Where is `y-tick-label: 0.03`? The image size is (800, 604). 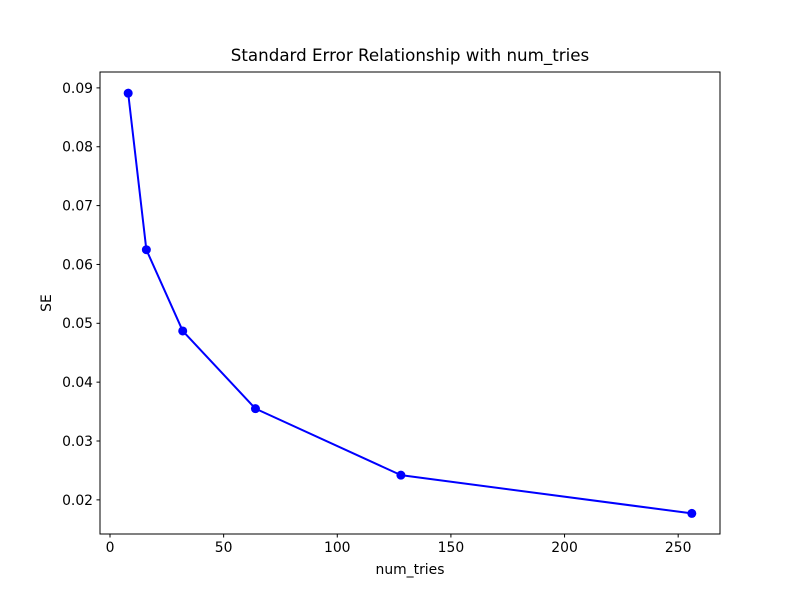 y-tick-label: 0.03 is located at coordinates (77, 442).